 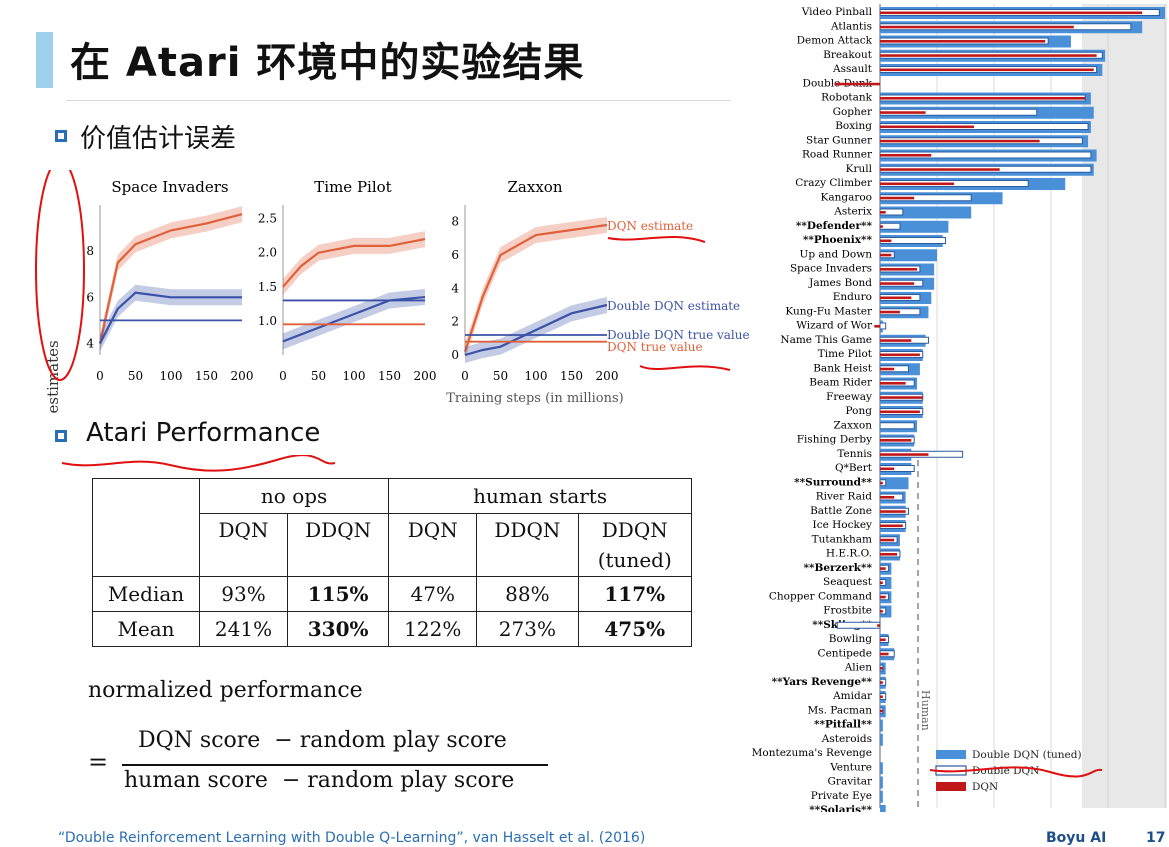 I want to click on game-label: Zaxxon, so click(x=853, y=425).